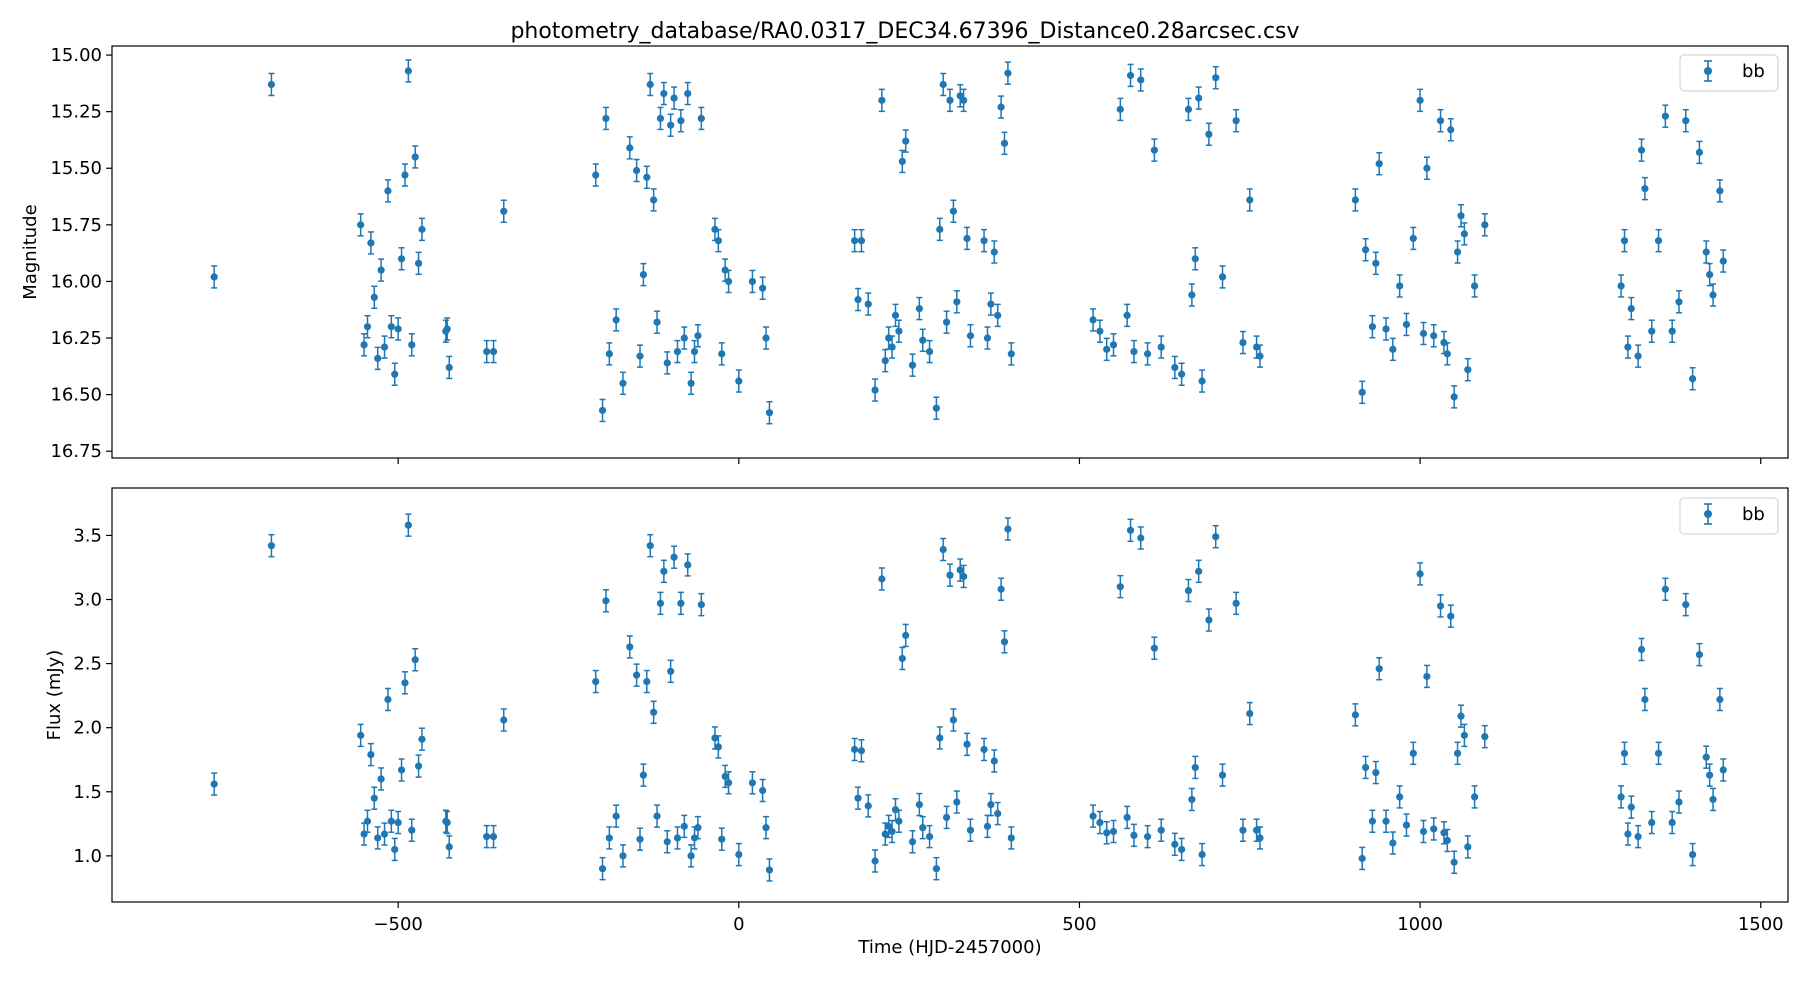 This screenshot has height=1000, width=1800. I want to click on flux-ytick-label: 1.5, so click(87, 792).